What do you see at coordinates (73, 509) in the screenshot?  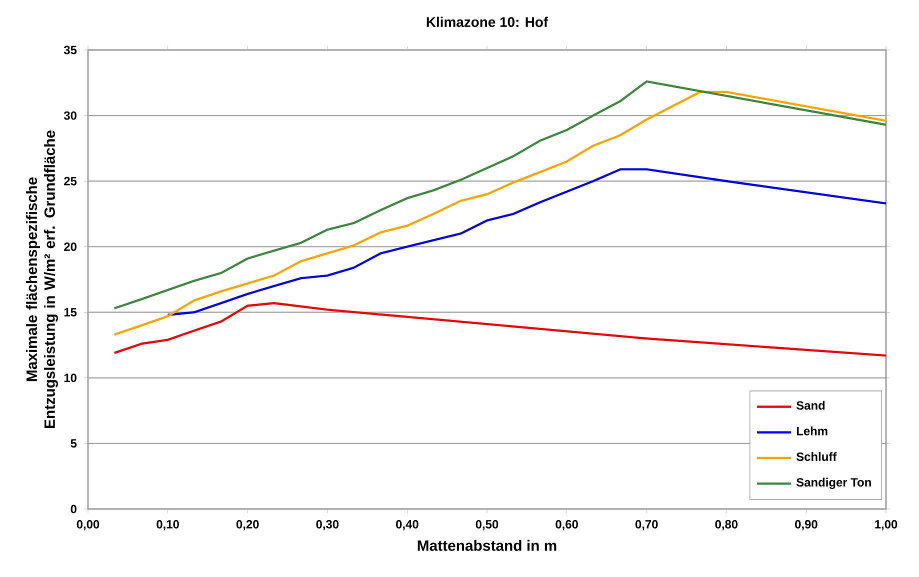 I see `y-tick-label: 0` at bounding box center [73, 509].